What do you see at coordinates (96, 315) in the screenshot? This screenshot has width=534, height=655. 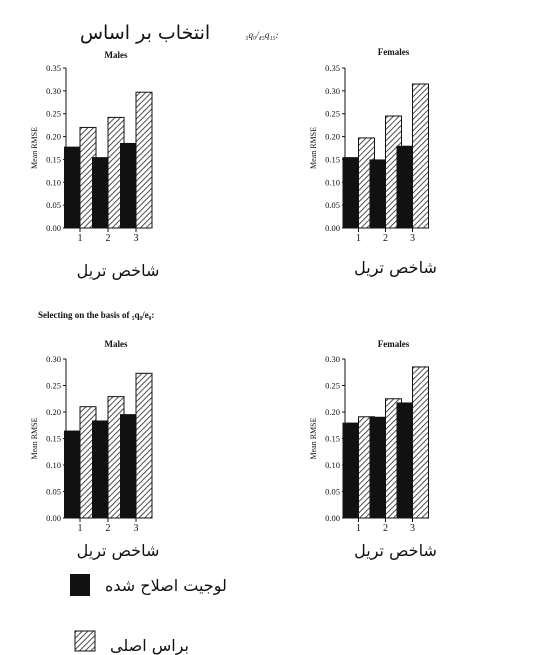 I see `section-2-header: Selecting on the basis of ₅q₀/e₀:` at bounding box center [96, 315].